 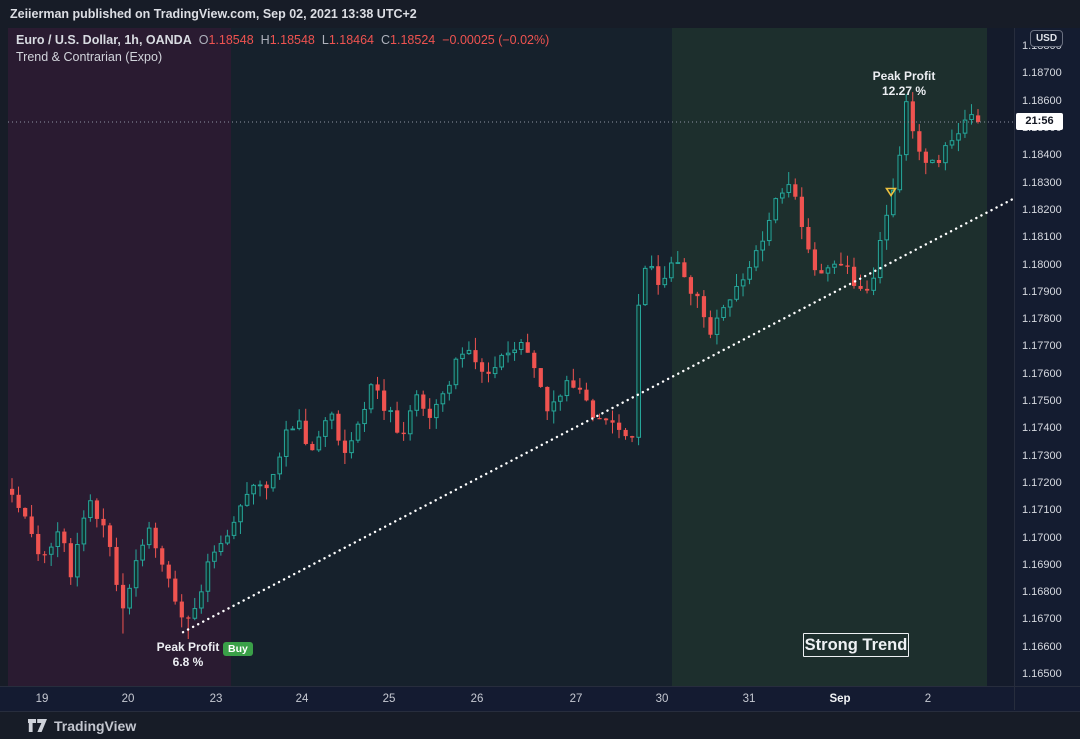 I want to click on peak-profit-top-label: Peak Profit 12.27 %, so click(x=904, y=83).